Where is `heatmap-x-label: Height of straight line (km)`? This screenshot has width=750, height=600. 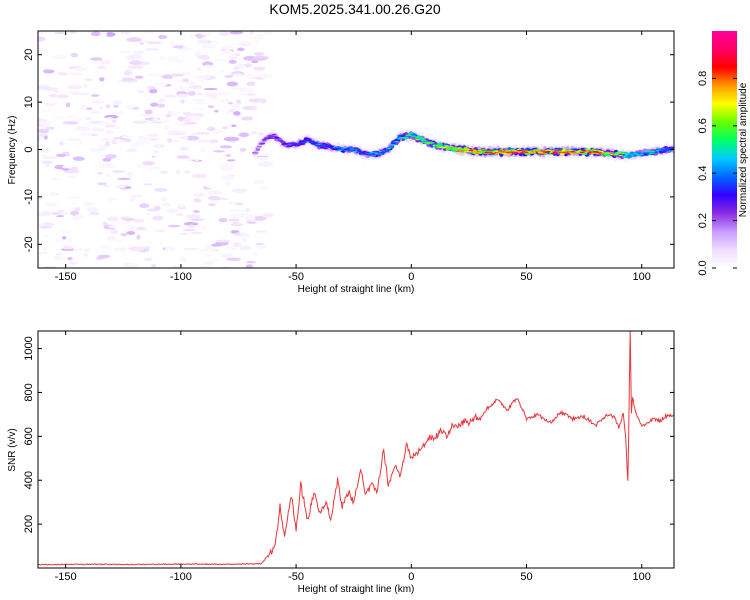 heatmap-x-label: Height of straight line (km) is located at coordinates (356, 289).